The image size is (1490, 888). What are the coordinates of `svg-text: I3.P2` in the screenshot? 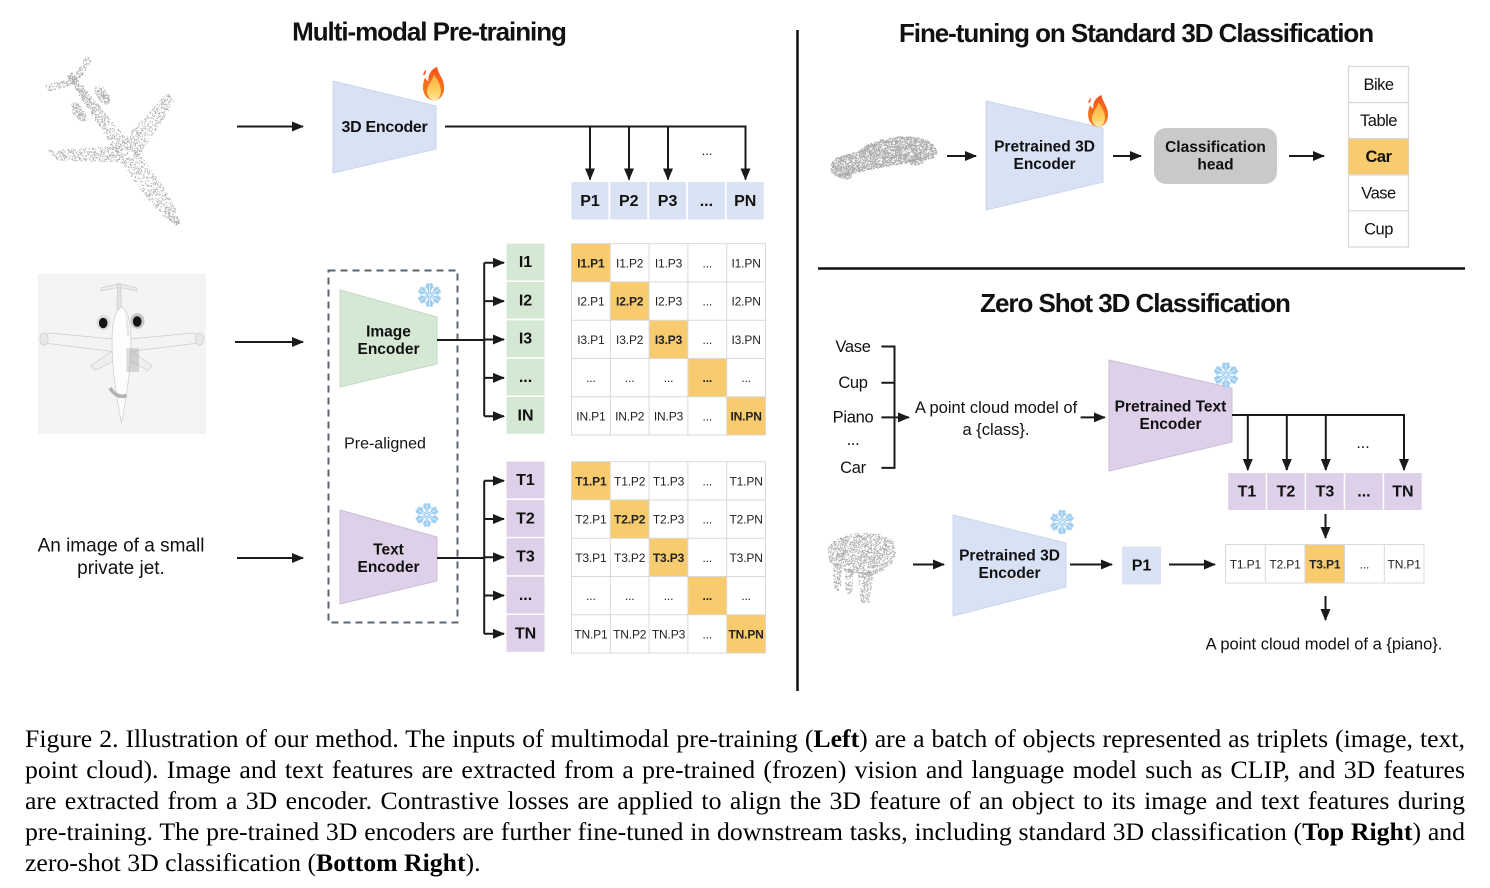 It's located at (630, 340).